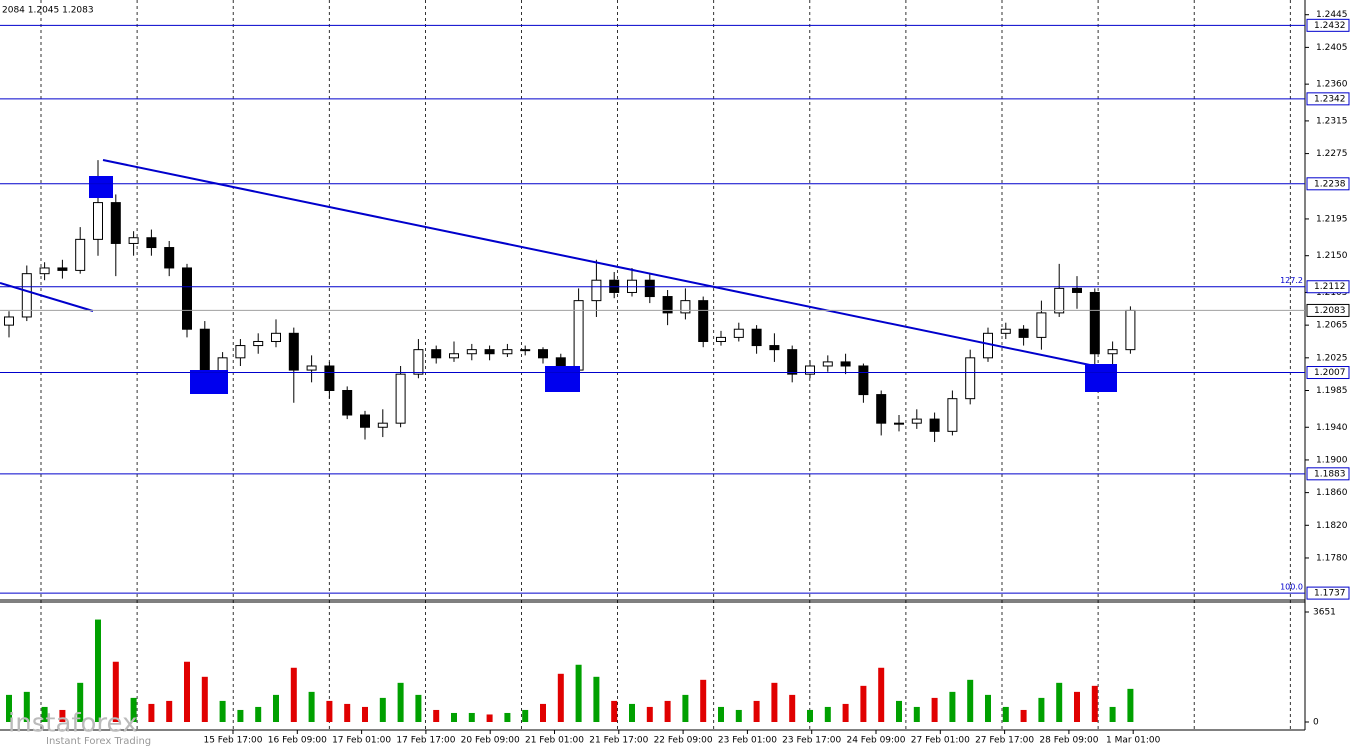  Describe the element at coordinates (683, 741) in the screenshot. I see `x-tick-label: 22 Feb 09:00` at that location.